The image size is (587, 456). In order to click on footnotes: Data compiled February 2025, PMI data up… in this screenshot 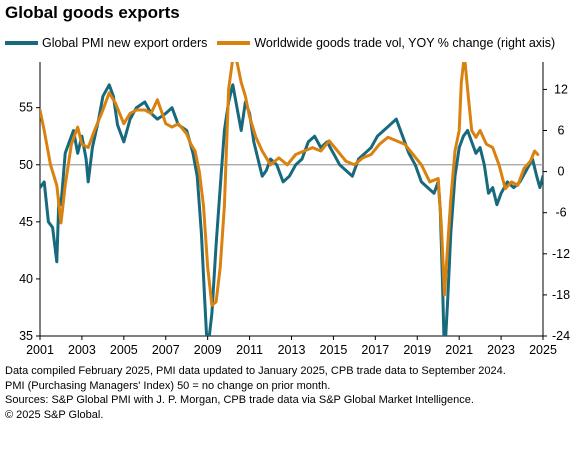, I will do `click(255, 393)`.